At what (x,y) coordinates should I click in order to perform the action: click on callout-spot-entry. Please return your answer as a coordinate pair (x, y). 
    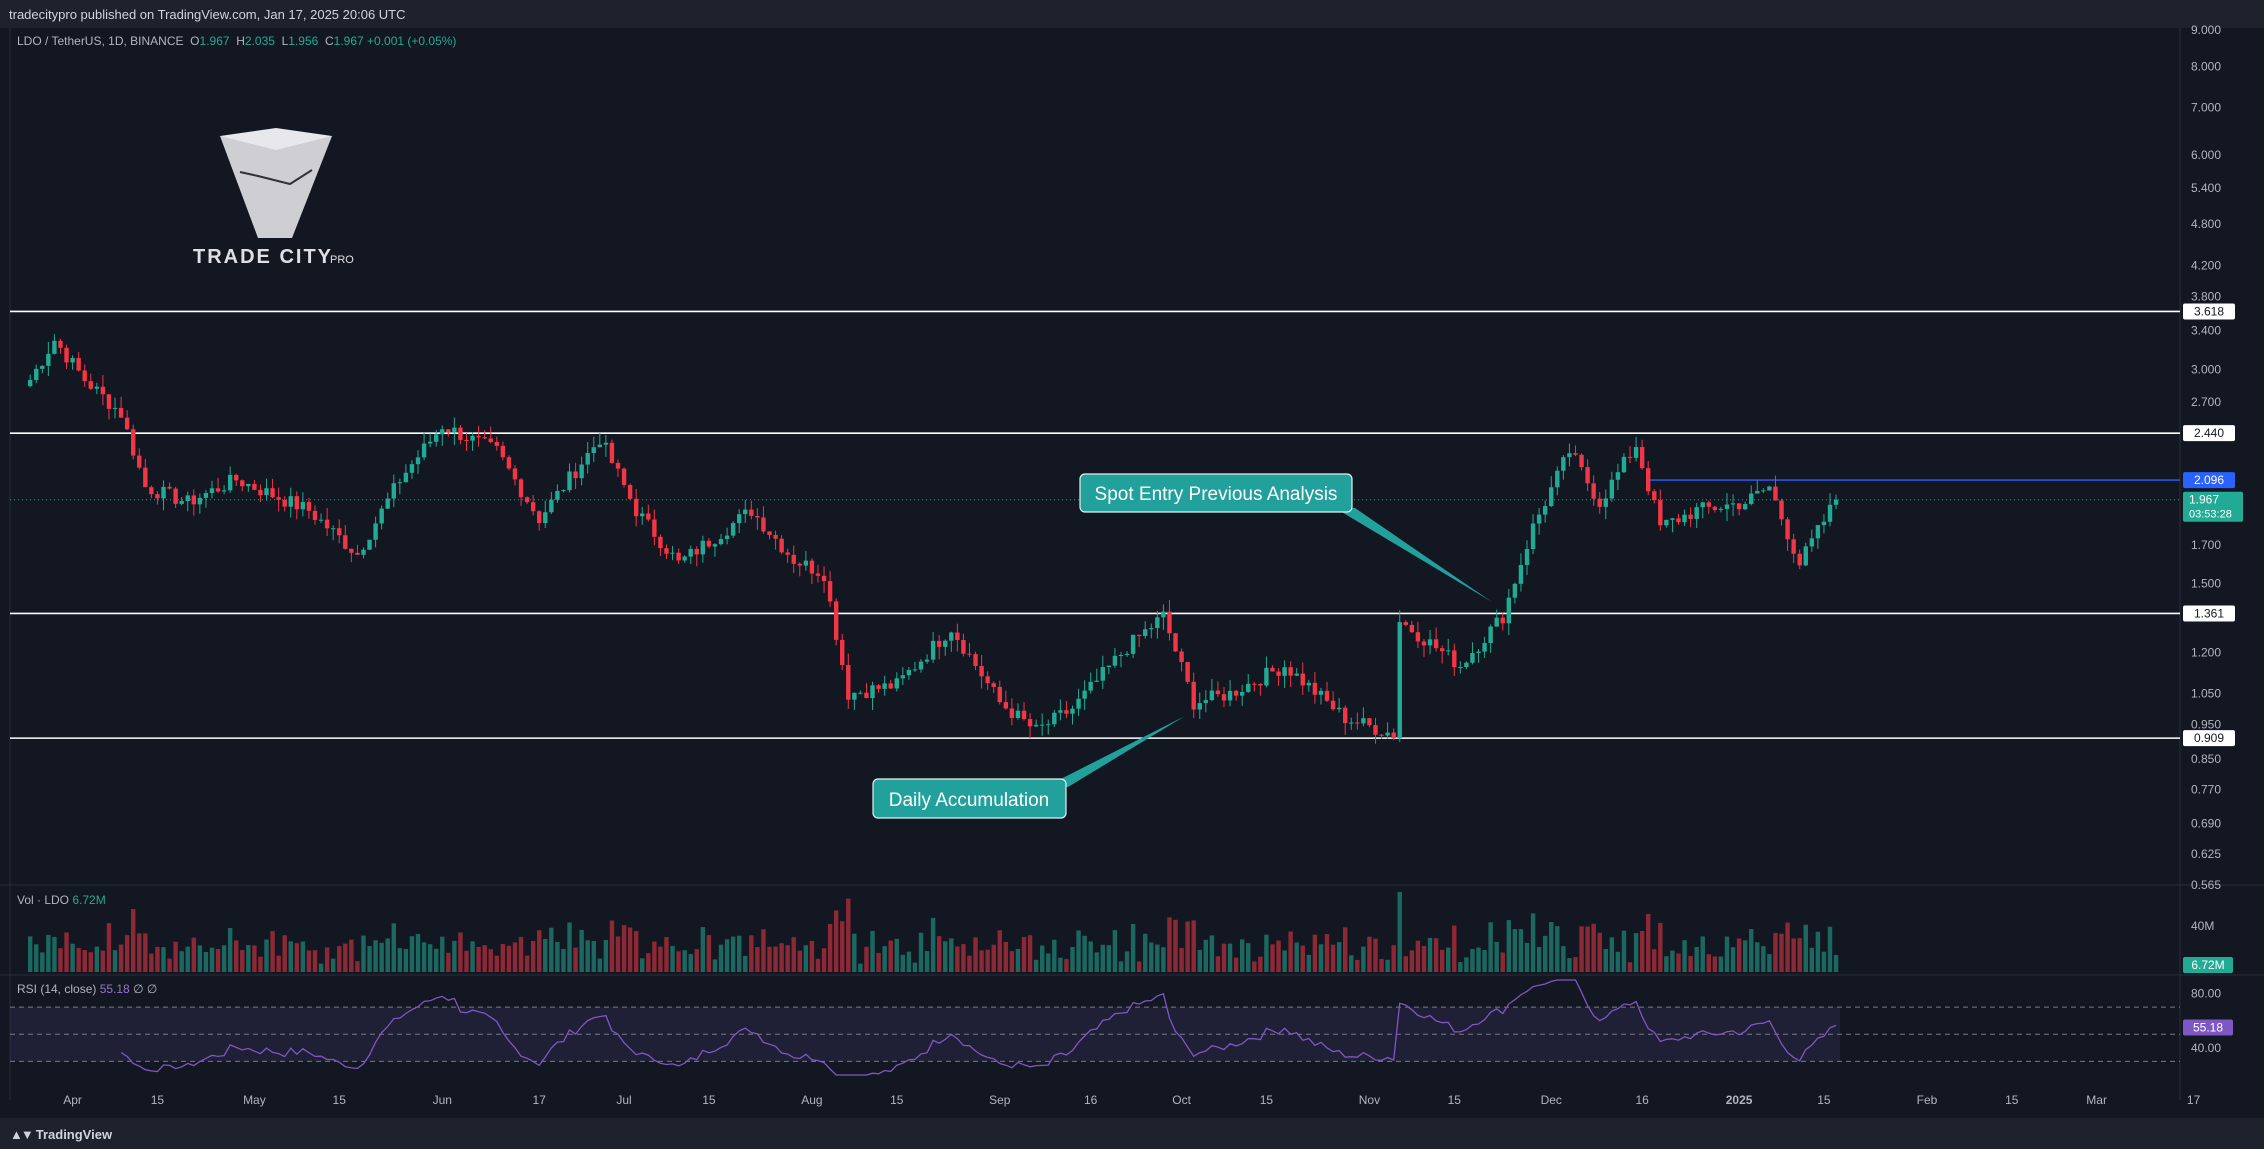
    Looking at the image, I should click on (1216, 493).